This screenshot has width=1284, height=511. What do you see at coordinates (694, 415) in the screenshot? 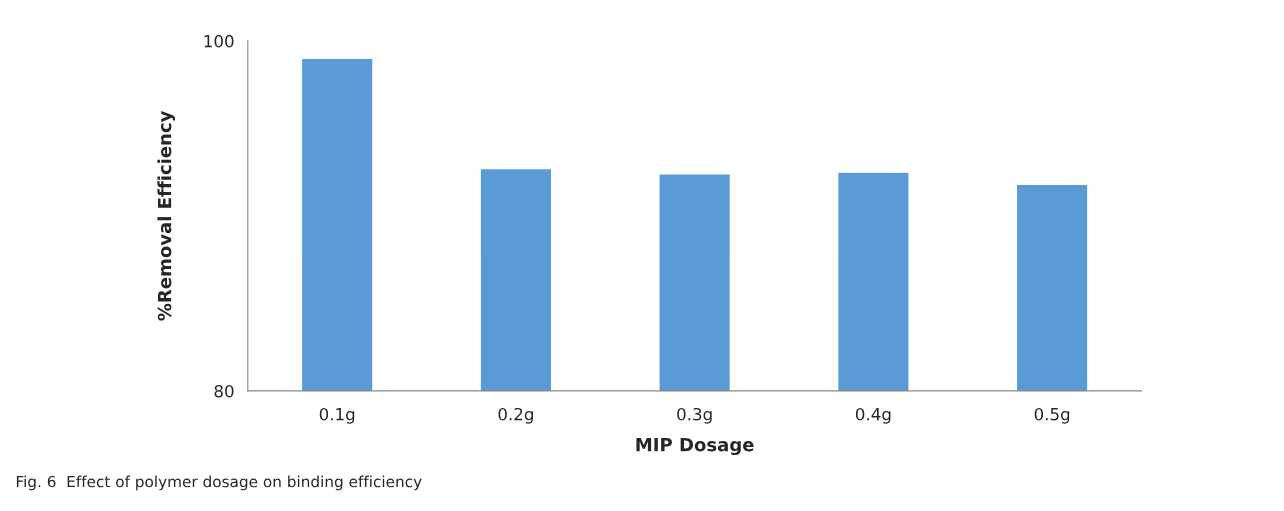
I see `x-tick-label: 0.3g` at bounding box center [694, 415].